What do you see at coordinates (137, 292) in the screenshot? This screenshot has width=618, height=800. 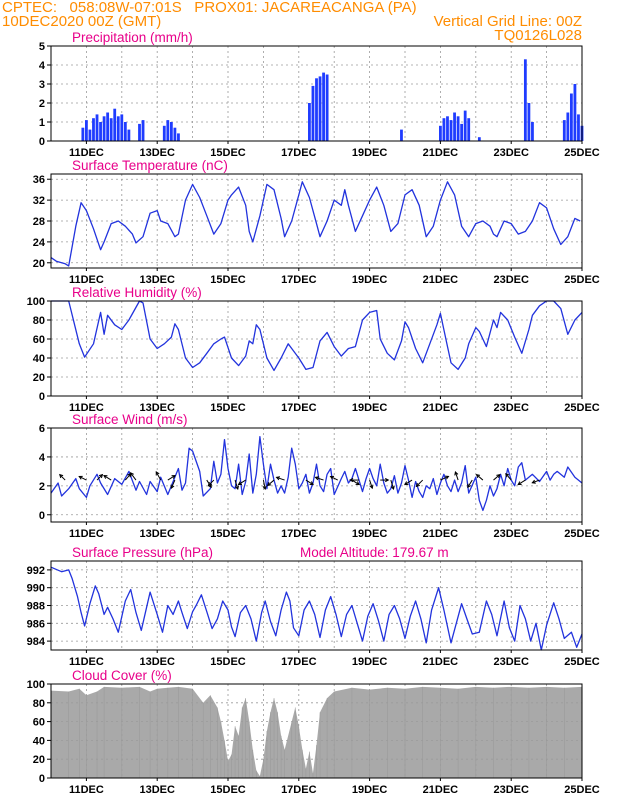 I see `panel-title: Relative Humidity (%)` at bounding box center [137, 292].